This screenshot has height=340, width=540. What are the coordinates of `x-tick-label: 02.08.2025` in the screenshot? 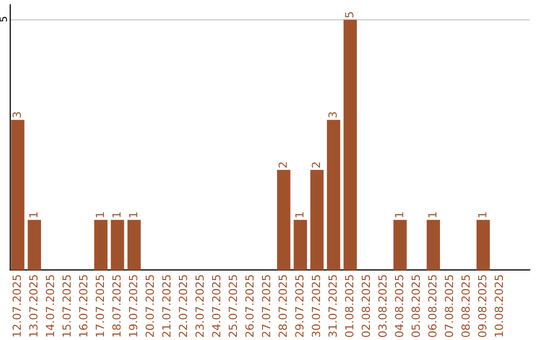 It's located at (366, 306).